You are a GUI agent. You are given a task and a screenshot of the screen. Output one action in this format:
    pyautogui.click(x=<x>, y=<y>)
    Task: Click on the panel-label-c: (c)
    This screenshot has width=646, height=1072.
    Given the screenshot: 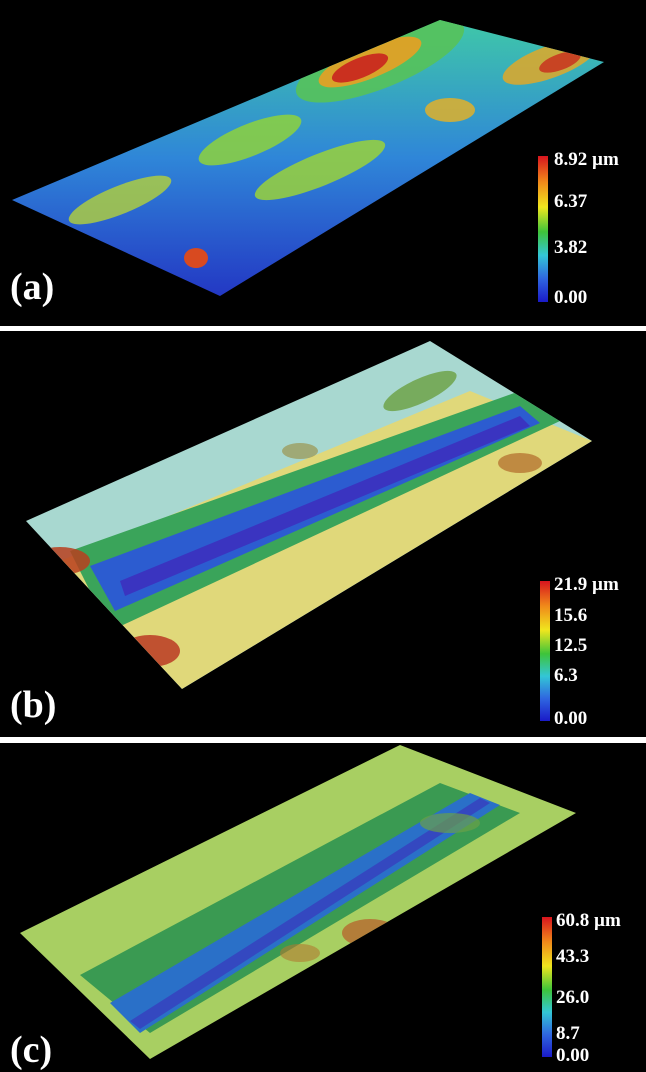 What is the action you would take?
    pyautogui.click(x=31, y=1050)
    